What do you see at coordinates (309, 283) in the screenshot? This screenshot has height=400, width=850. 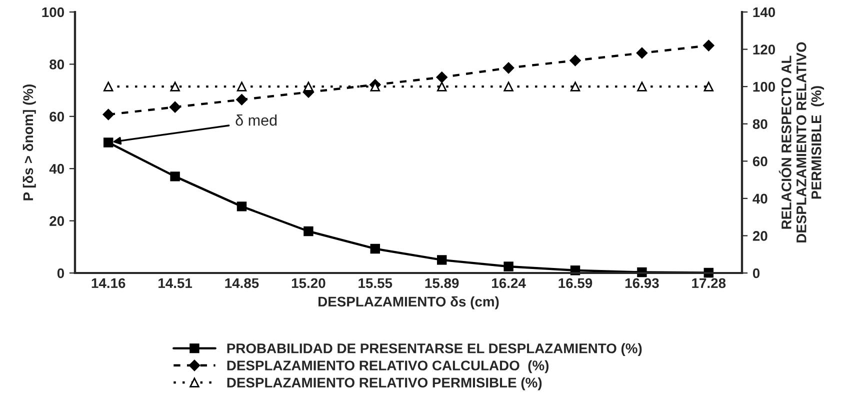 I see `x-tick-label: 15.20` at bounding box center [309, 283].